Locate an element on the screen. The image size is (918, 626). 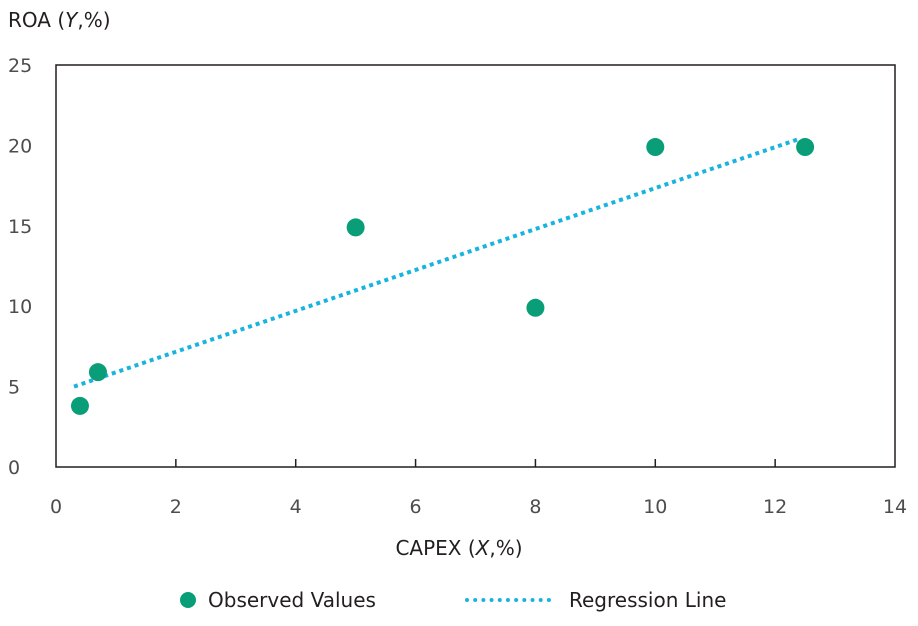
x-tick-label: 0 is located at coordinates (56, 507).